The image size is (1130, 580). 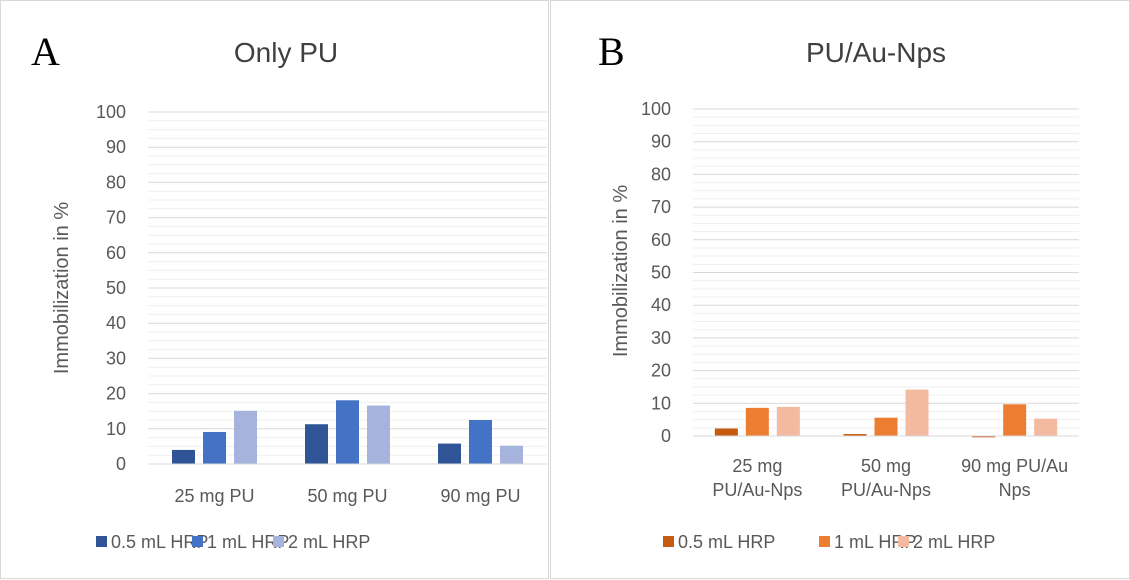 I want to click on chart-title: PU/Au-Nps, so click(x=876, y=52).